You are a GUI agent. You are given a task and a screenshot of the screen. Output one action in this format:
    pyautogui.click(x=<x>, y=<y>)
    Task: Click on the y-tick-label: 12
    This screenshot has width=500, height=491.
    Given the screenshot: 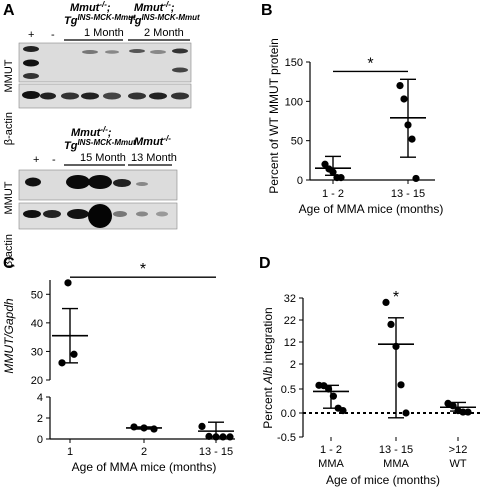 What is the action you would take?
    pyautogui.click(x=290, y=343)
    